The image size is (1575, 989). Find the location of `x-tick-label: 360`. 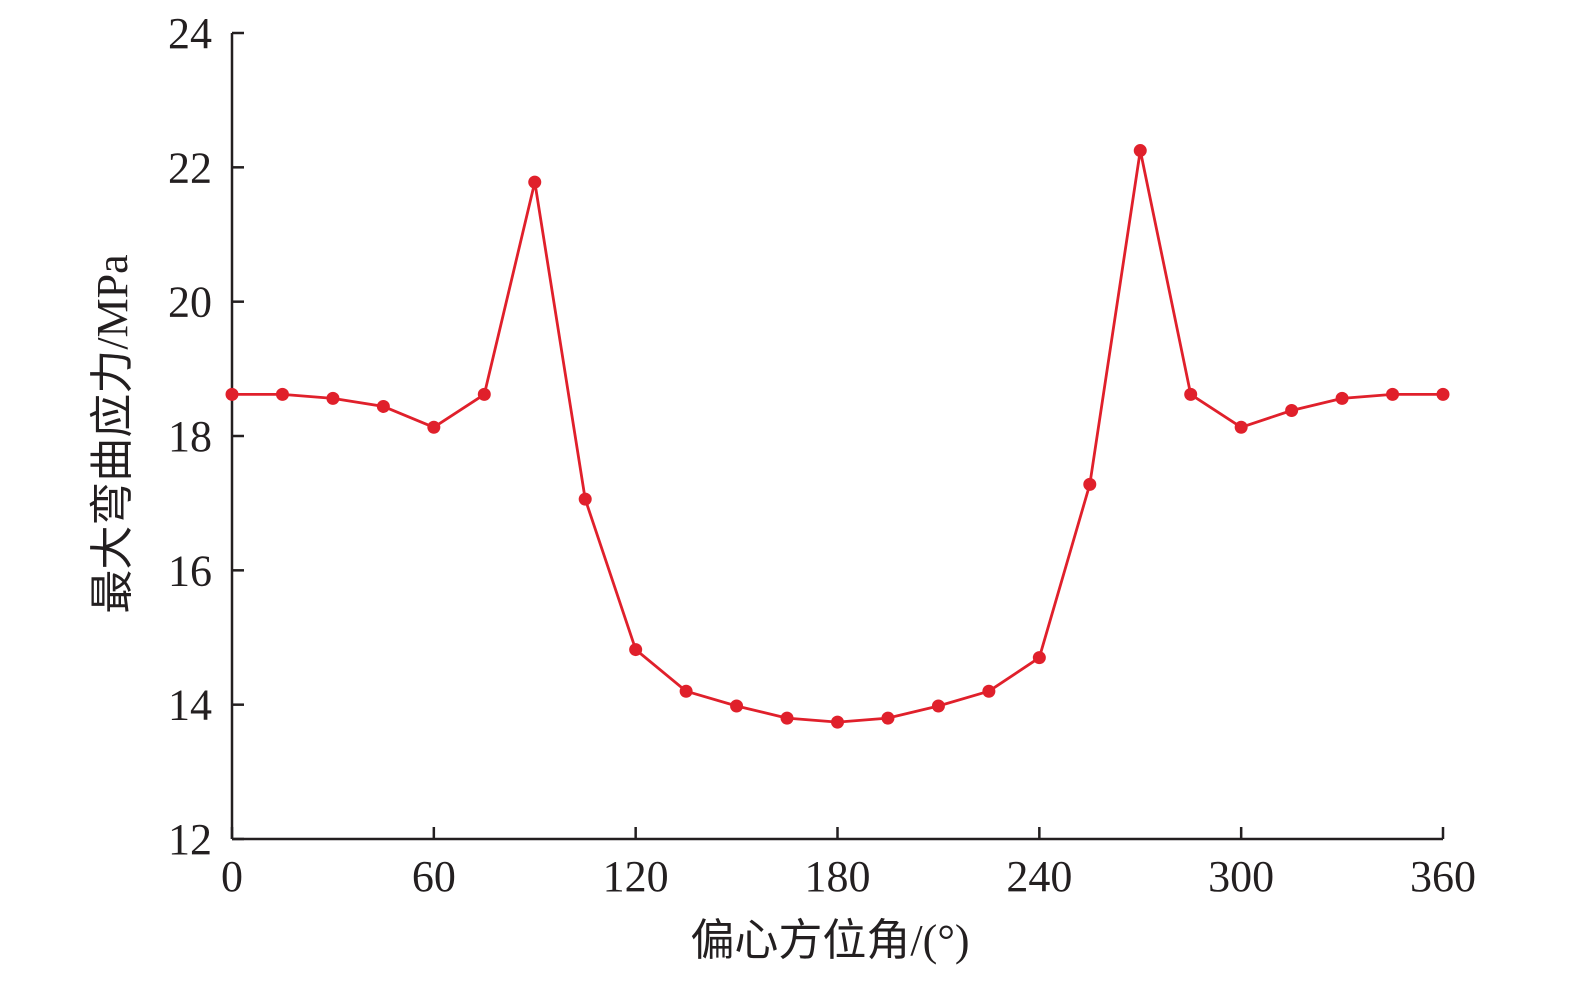

x-tick-label: 360 is located at coordinates (1443, 876).